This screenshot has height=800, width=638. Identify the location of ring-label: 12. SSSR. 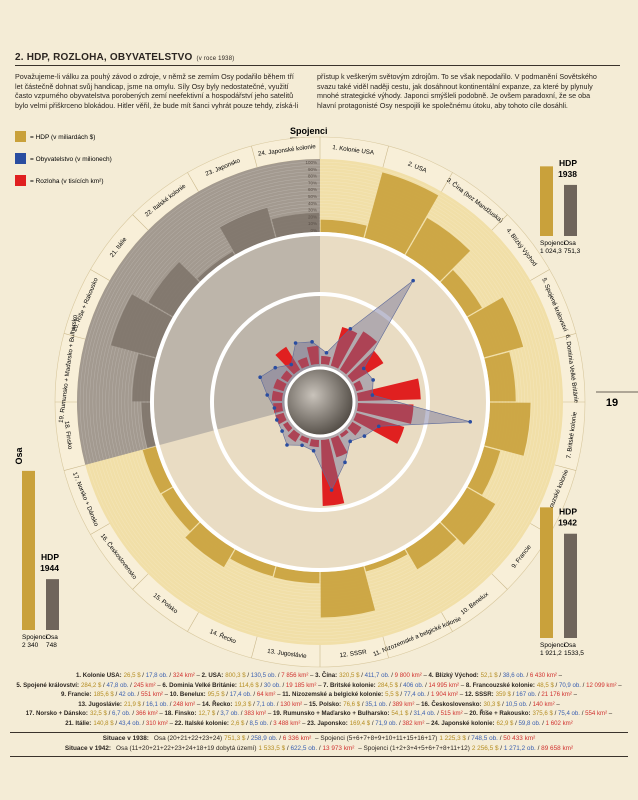
(353, 654).